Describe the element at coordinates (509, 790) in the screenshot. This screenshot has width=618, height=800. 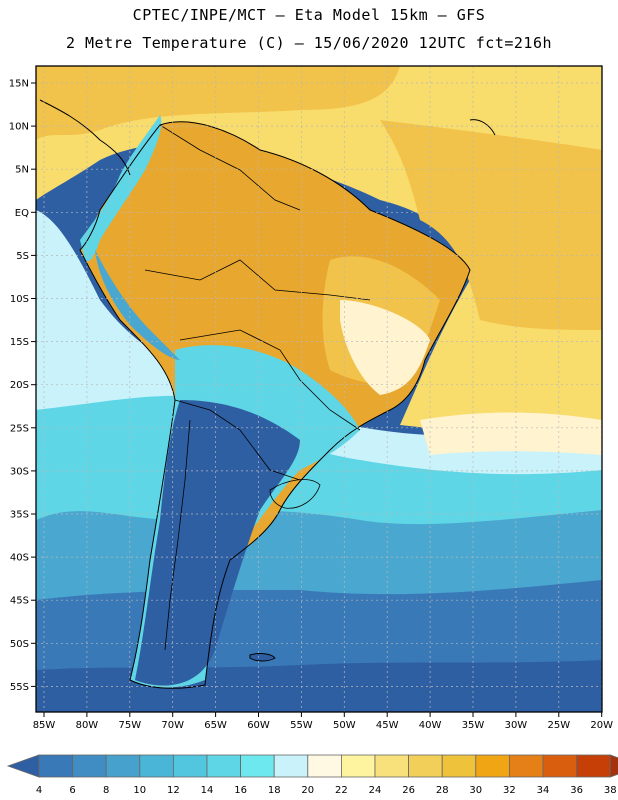
I see `colorbar-label: 32` at that location.